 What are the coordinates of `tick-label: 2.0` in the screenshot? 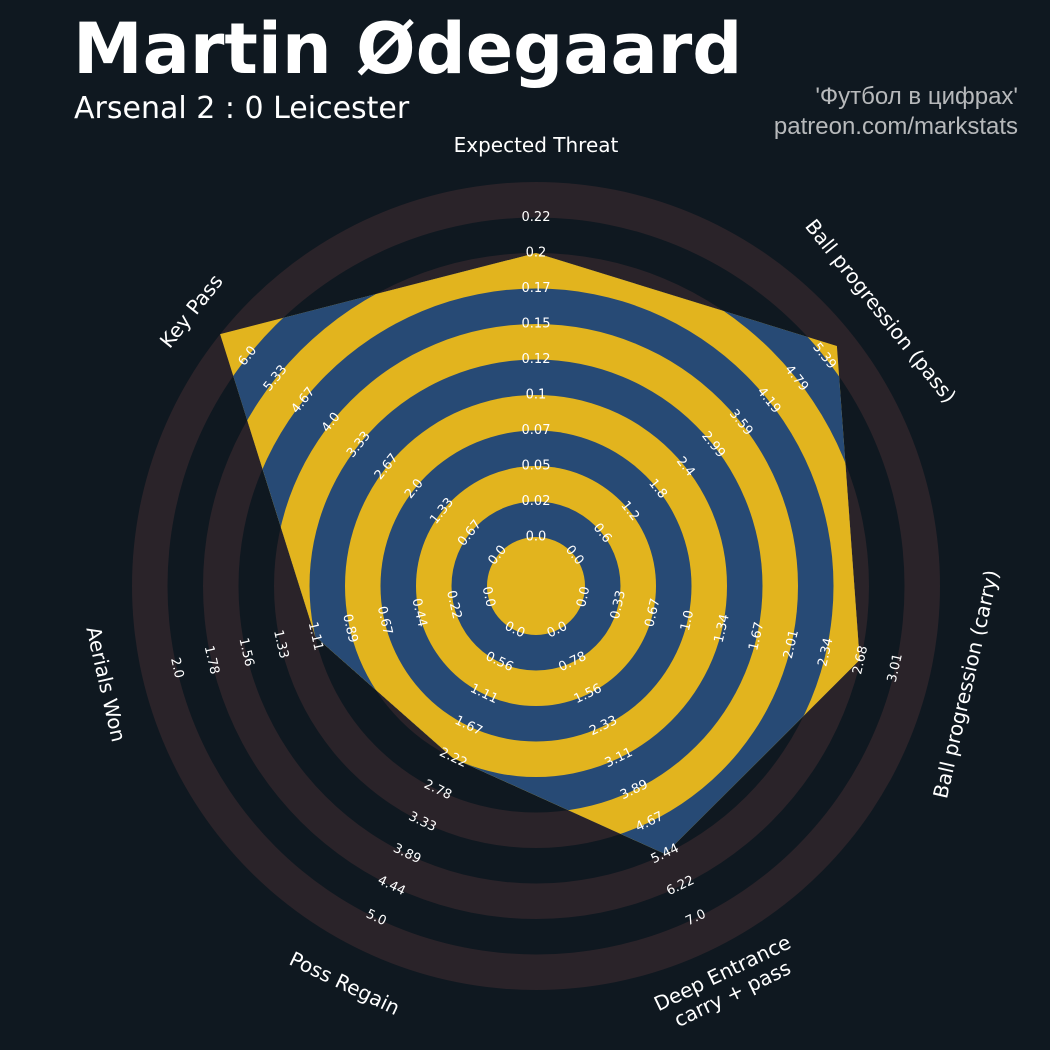 It's located at (176, 668).